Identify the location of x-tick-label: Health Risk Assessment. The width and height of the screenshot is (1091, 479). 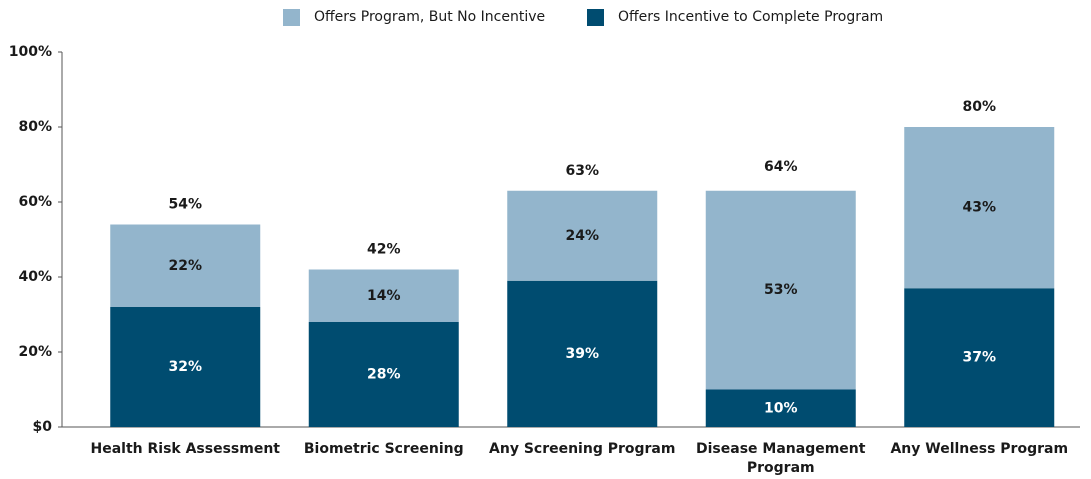
(185, 449).